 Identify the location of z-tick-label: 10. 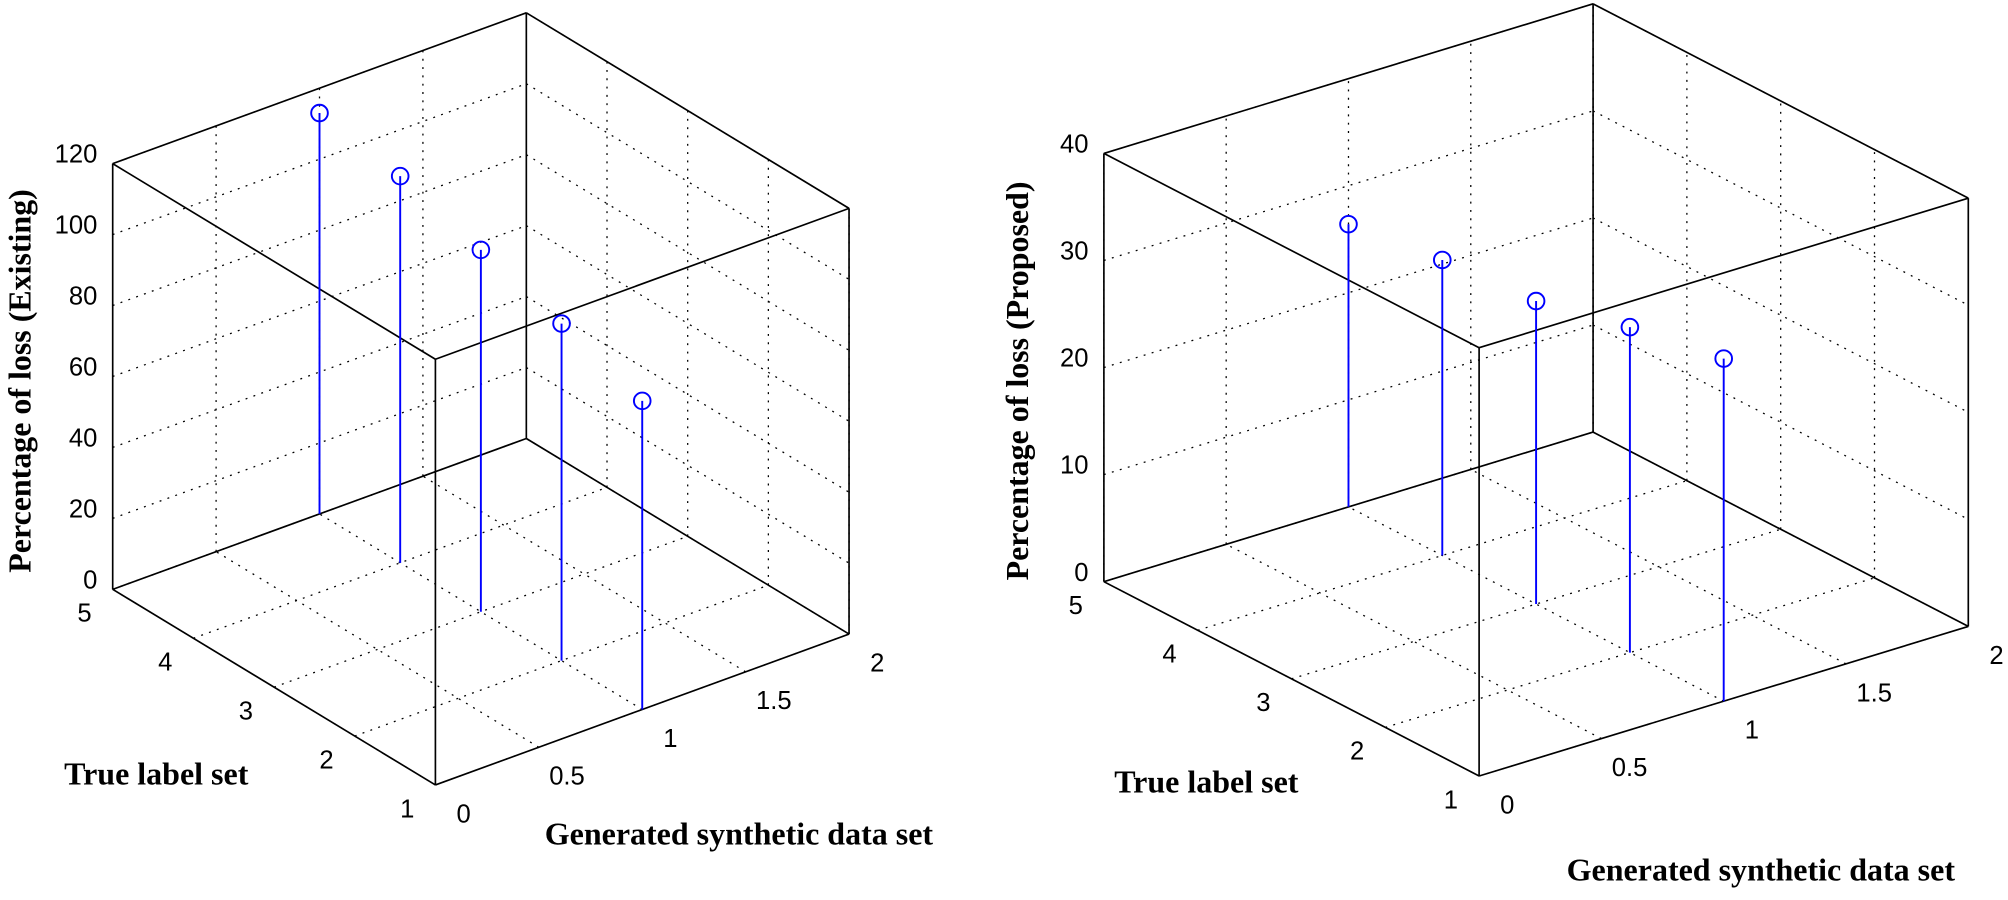
(1074, 466).